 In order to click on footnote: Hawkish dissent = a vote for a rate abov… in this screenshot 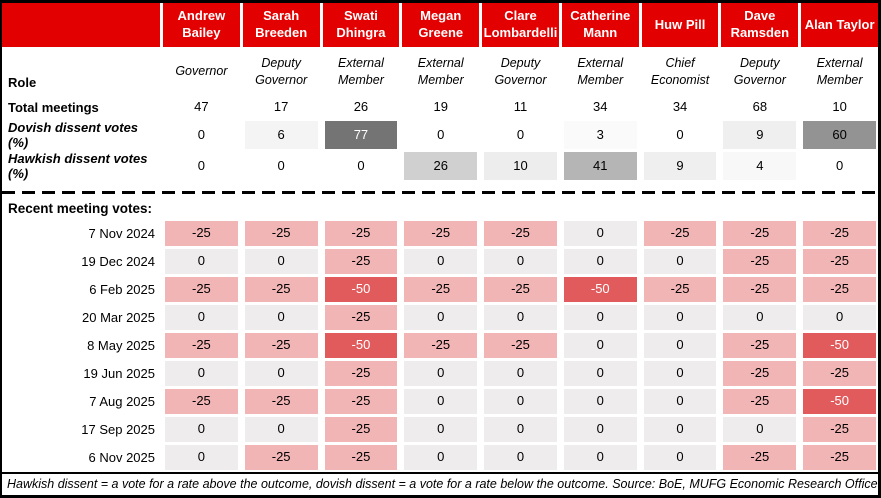, I will do `click(440, 483)`.